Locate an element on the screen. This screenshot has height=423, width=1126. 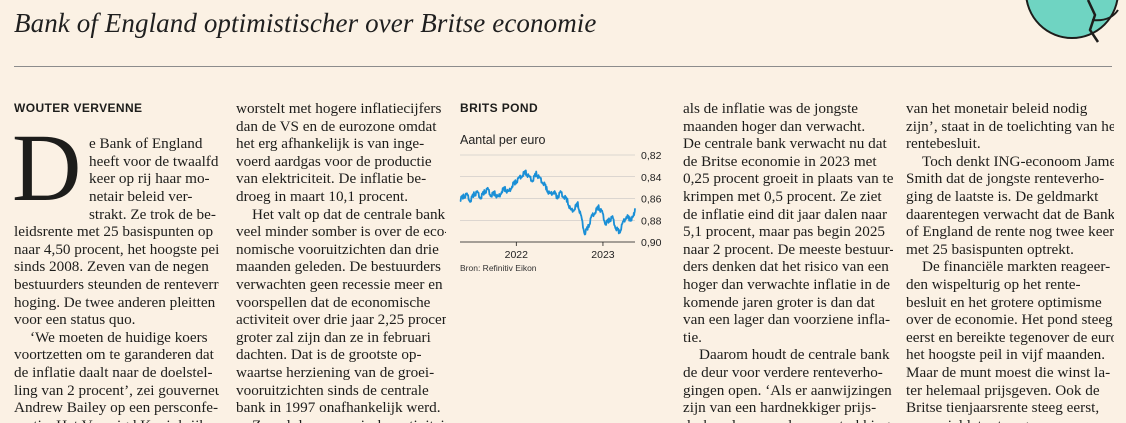
text-line: bestuurders steunden de renteverr- is located at coordinates (116, 284).